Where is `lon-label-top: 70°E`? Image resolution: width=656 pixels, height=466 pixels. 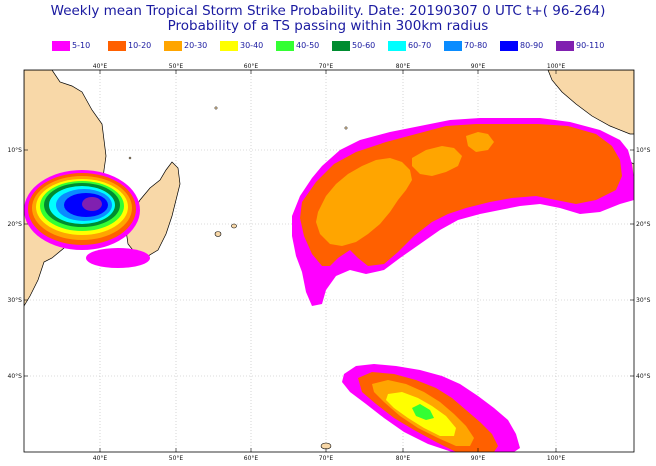
lon-label-top: 70°E is located at coordinates (326, 66).